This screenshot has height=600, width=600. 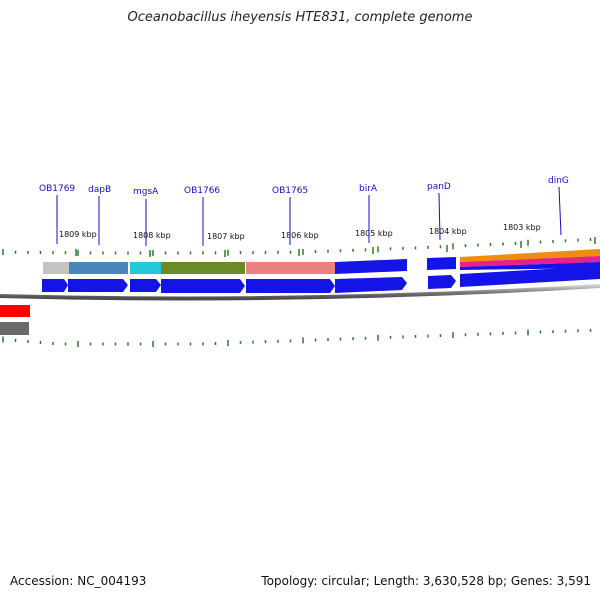 I want to click on gene-label: dinG, so click(x=558, y=181).